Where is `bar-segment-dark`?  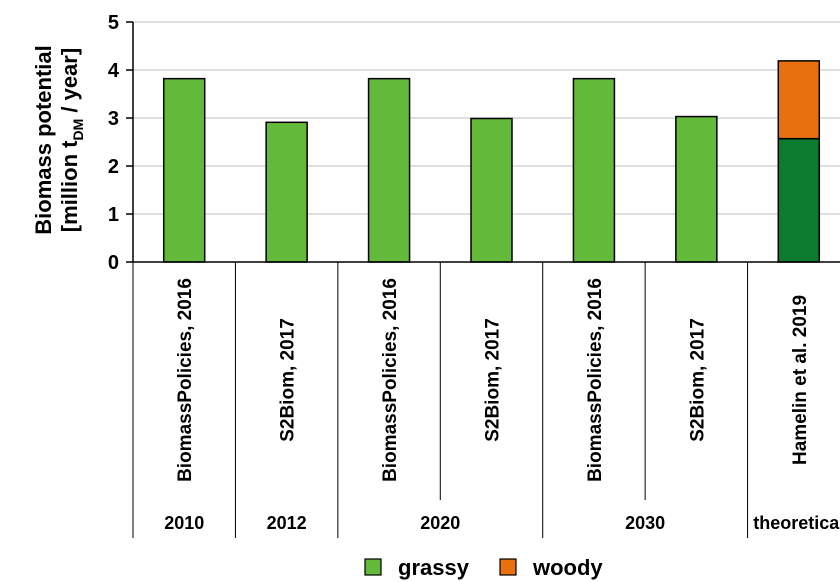 bar-segment-dark is located at coordinates (799, 200).